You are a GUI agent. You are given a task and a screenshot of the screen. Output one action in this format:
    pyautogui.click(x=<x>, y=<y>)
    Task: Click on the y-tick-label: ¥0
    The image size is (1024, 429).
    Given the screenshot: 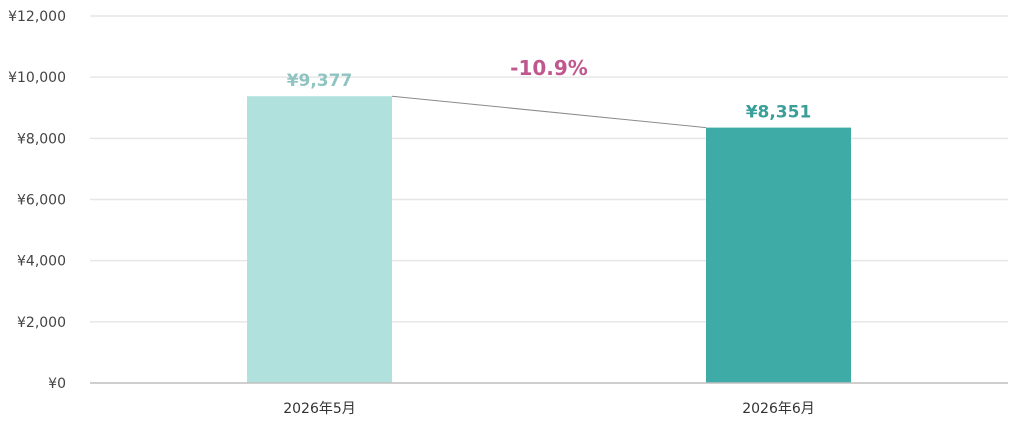 What is the action you would take?
    pyautogui.click(x=57, y=384)
    